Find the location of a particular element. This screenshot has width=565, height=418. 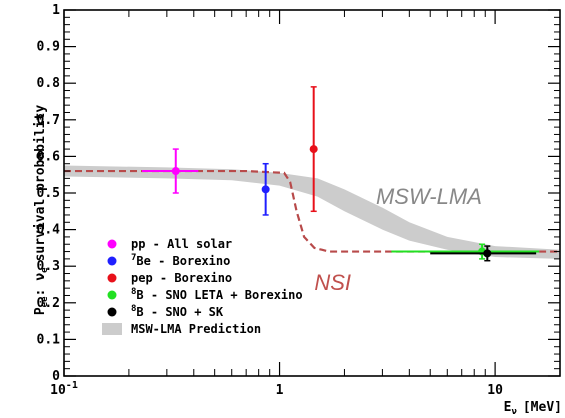

x-label-unit: [MeV] is located at coordinates (542, 407).